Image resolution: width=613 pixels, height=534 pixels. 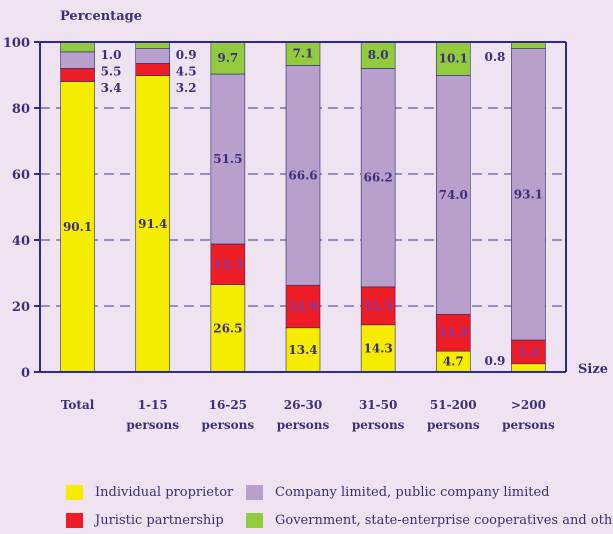 What do you see at coordinates (303, 54) in the screenshot?
I see `data-label: 7.1` at bounding box center [303, 54].